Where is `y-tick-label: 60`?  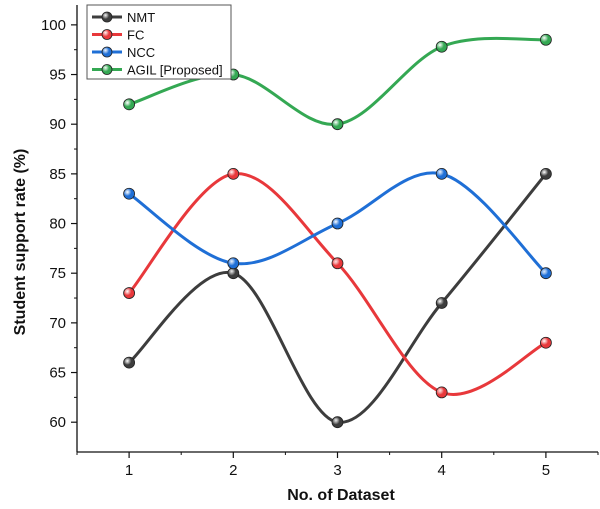
y-tick-label: 60 is located at coordinates (57, 422).